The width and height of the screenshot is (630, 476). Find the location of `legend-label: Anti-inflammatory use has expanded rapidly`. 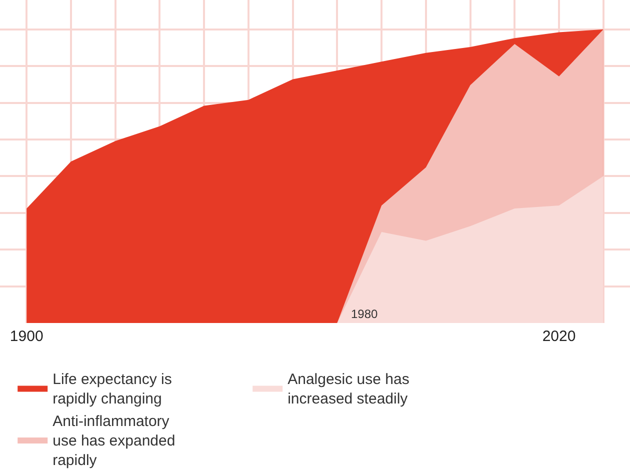

legend-label: Anti-inflammatory use has expanded rapidly is located at coordinates (114, 440).